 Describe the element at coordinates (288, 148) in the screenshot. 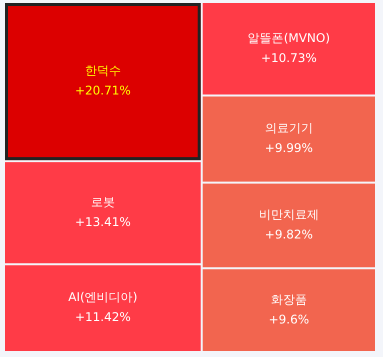

I see `data-label: +9.99%` at that location.